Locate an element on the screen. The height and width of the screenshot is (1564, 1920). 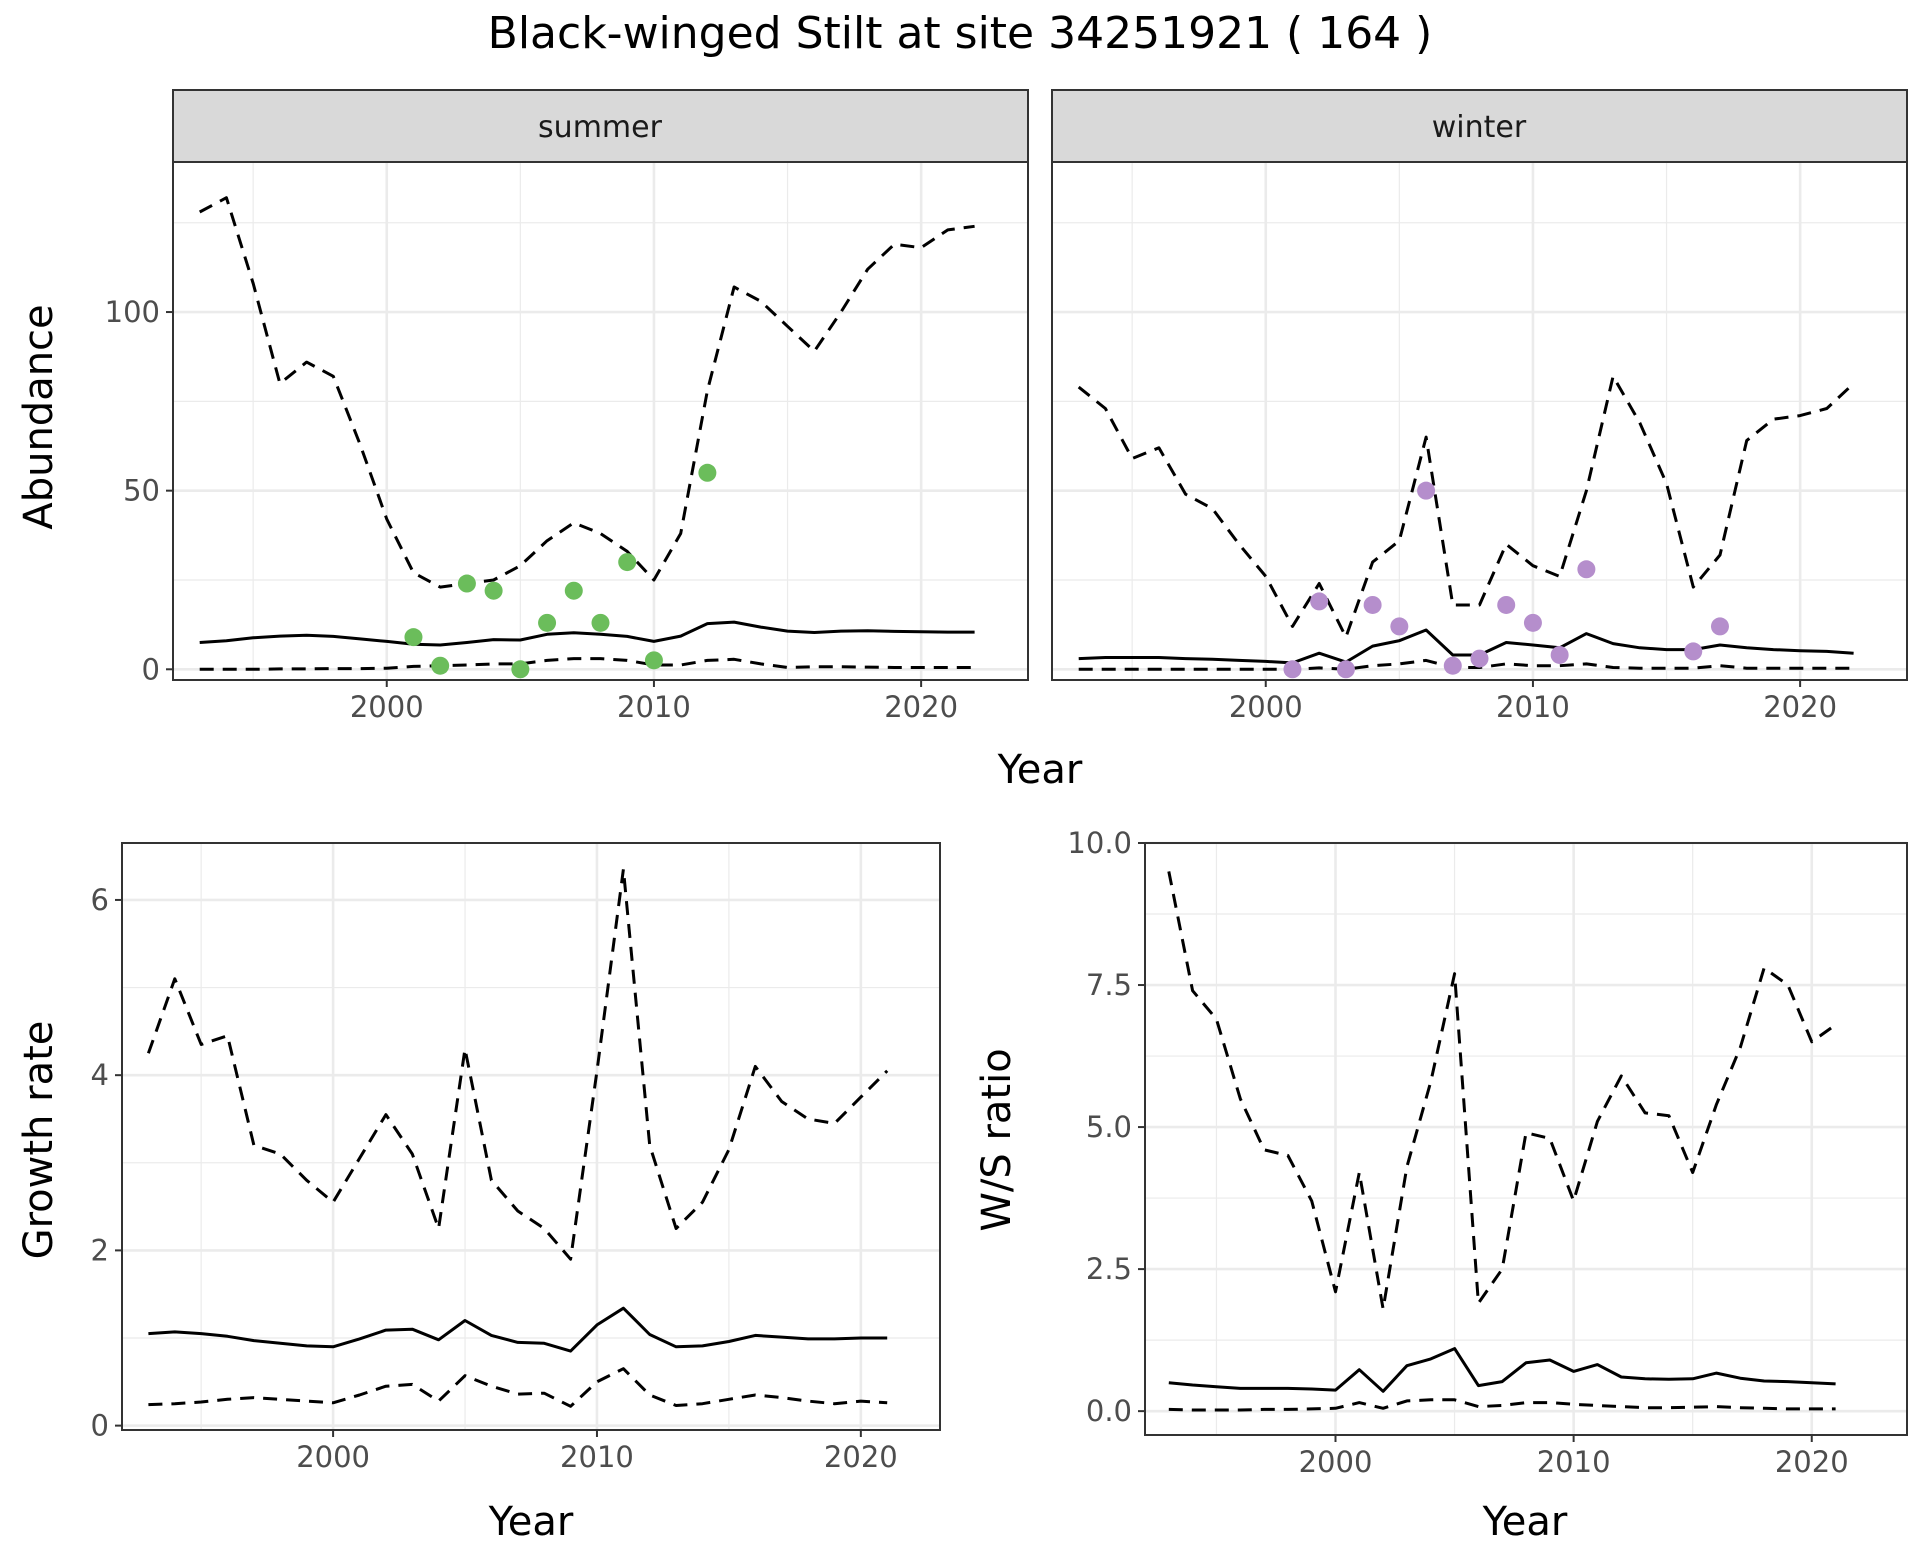
summer-strip-label: summer is located at coordinates (600, 127).